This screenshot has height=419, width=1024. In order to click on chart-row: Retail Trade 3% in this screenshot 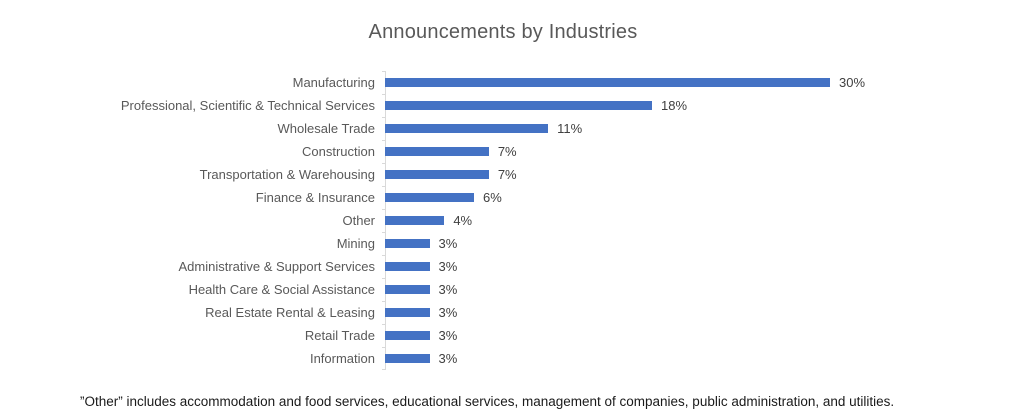, I will do `click(535, 335)`.